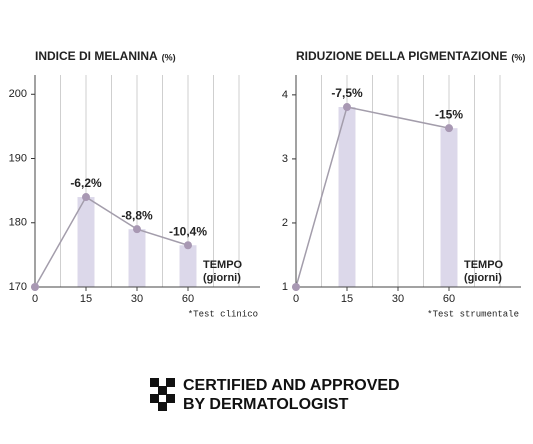 Image resolution: width=533 pixels, height=444 pixels. Describe the element at coordinates (18, 223) in the screenshot. I see `y-tick-label: 180` at that location.